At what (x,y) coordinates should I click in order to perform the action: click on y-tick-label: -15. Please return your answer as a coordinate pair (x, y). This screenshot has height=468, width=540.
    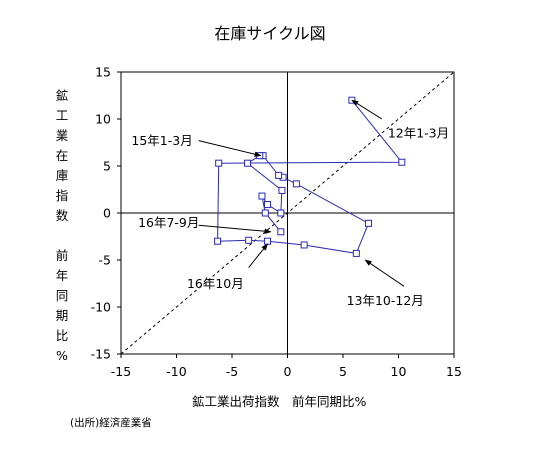
    Looking at the image, I should click on (101, 354).